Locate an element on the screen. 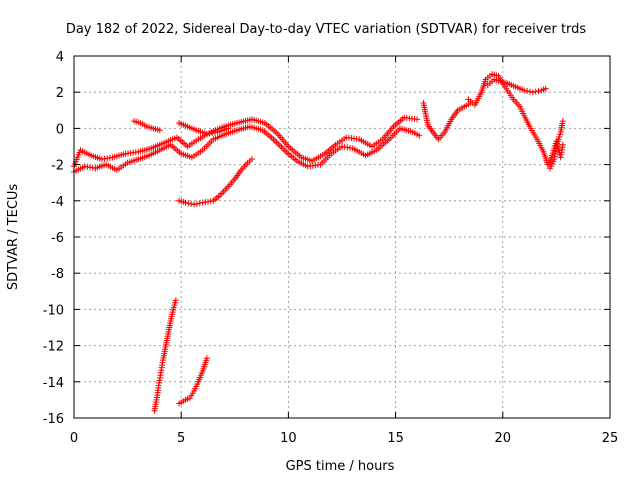 The height and width of the screenshot is (480, 640). y-tick-label: -10 is located at coordinates (53, 310).